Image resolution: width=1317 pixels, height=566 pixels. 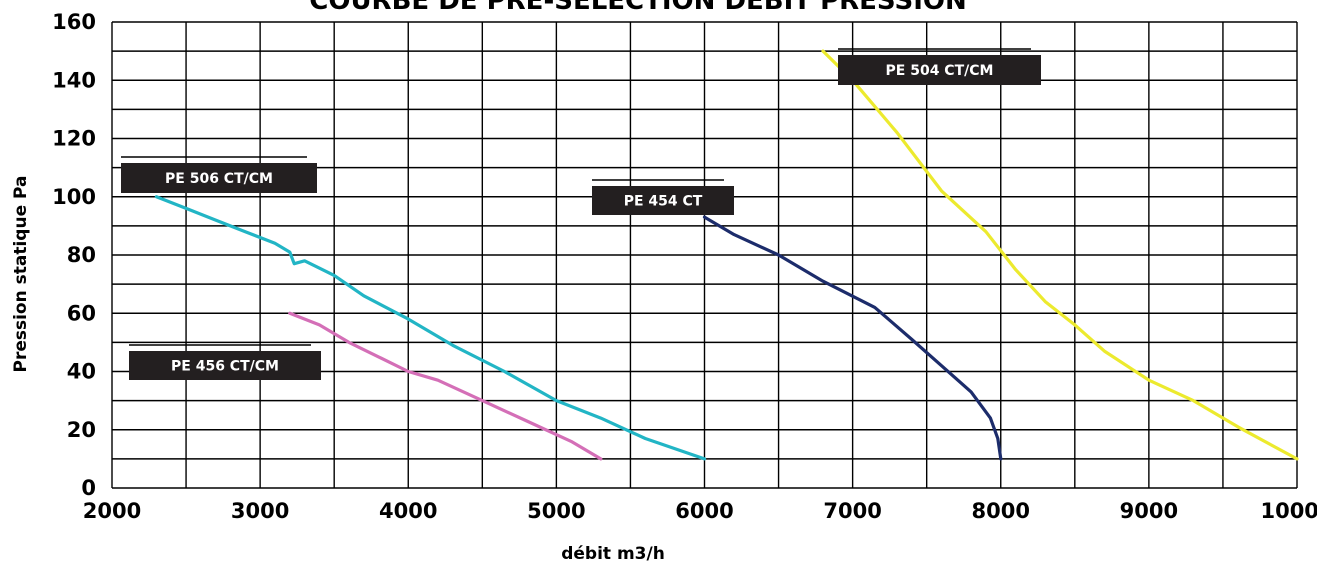 I want to click on y-tick-label: 60, so click(x=81, y=313).